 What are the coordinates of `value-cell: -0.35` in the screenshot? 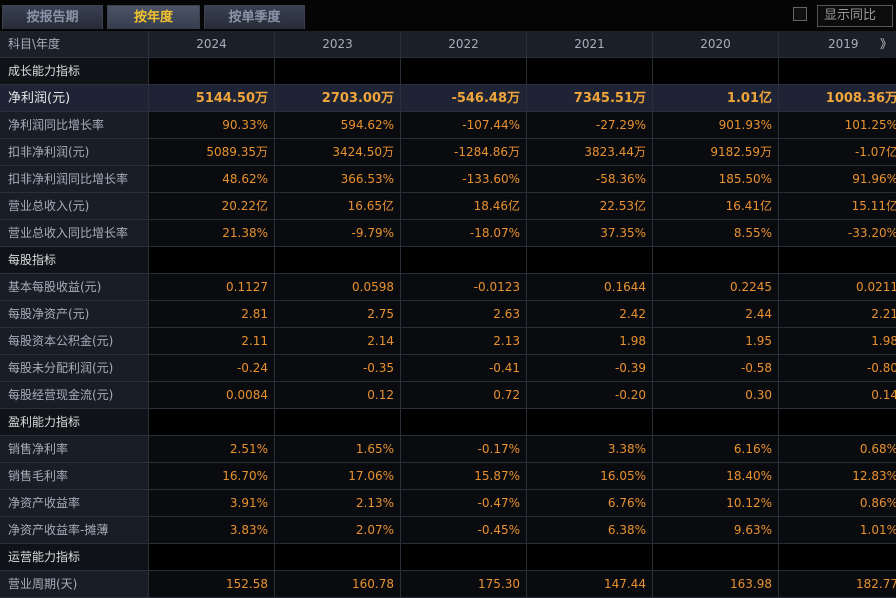 It's located at (338, 368).